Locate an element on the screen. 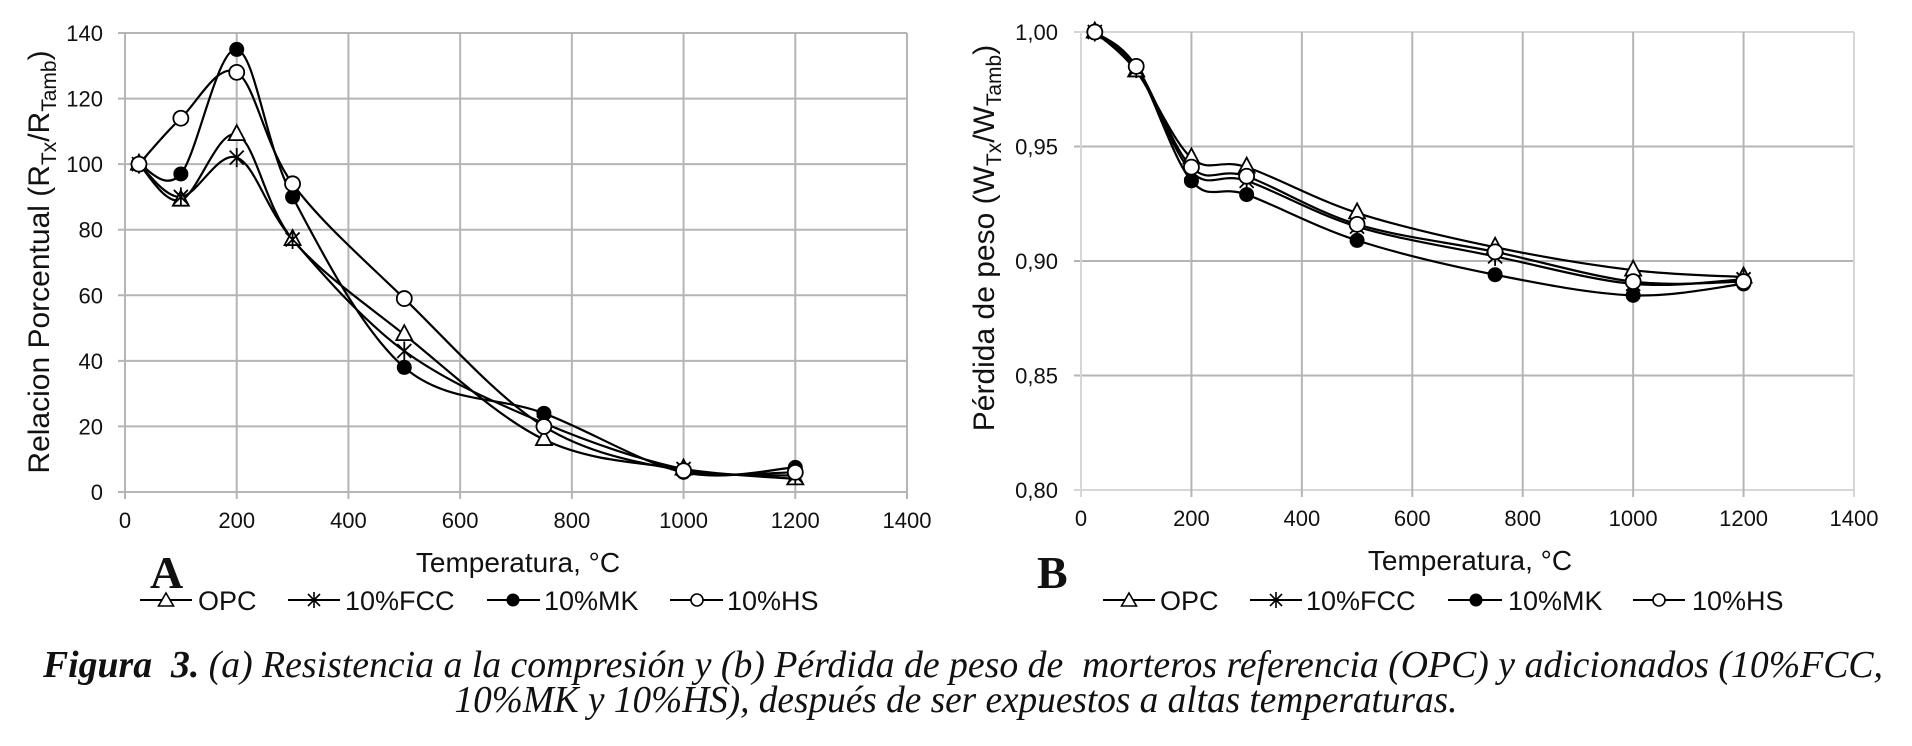 This screenshot has width=1912, height=746. y-tick-label: 120 is located at coordinates (84, 99).